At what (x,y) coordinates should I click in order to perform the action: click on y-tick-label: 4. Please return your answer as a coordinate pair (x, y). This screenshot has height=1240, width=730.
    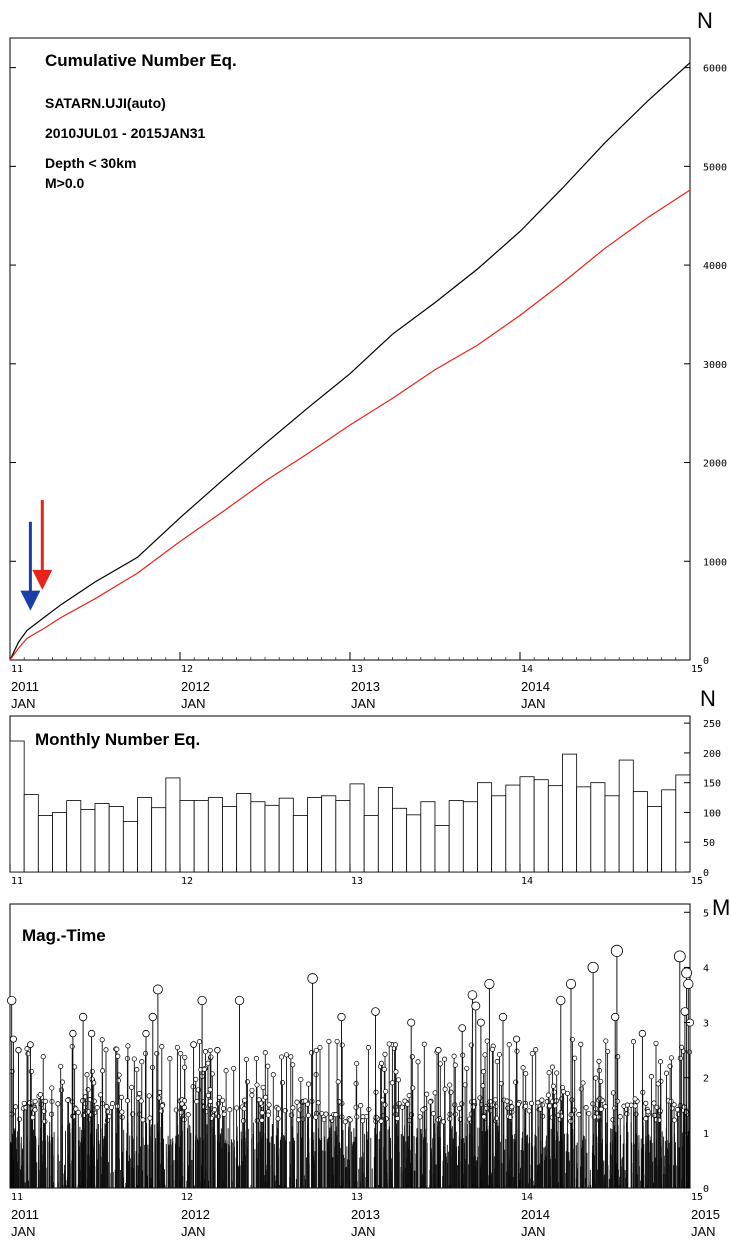
    Looking at the image, I should click on (706, 968).